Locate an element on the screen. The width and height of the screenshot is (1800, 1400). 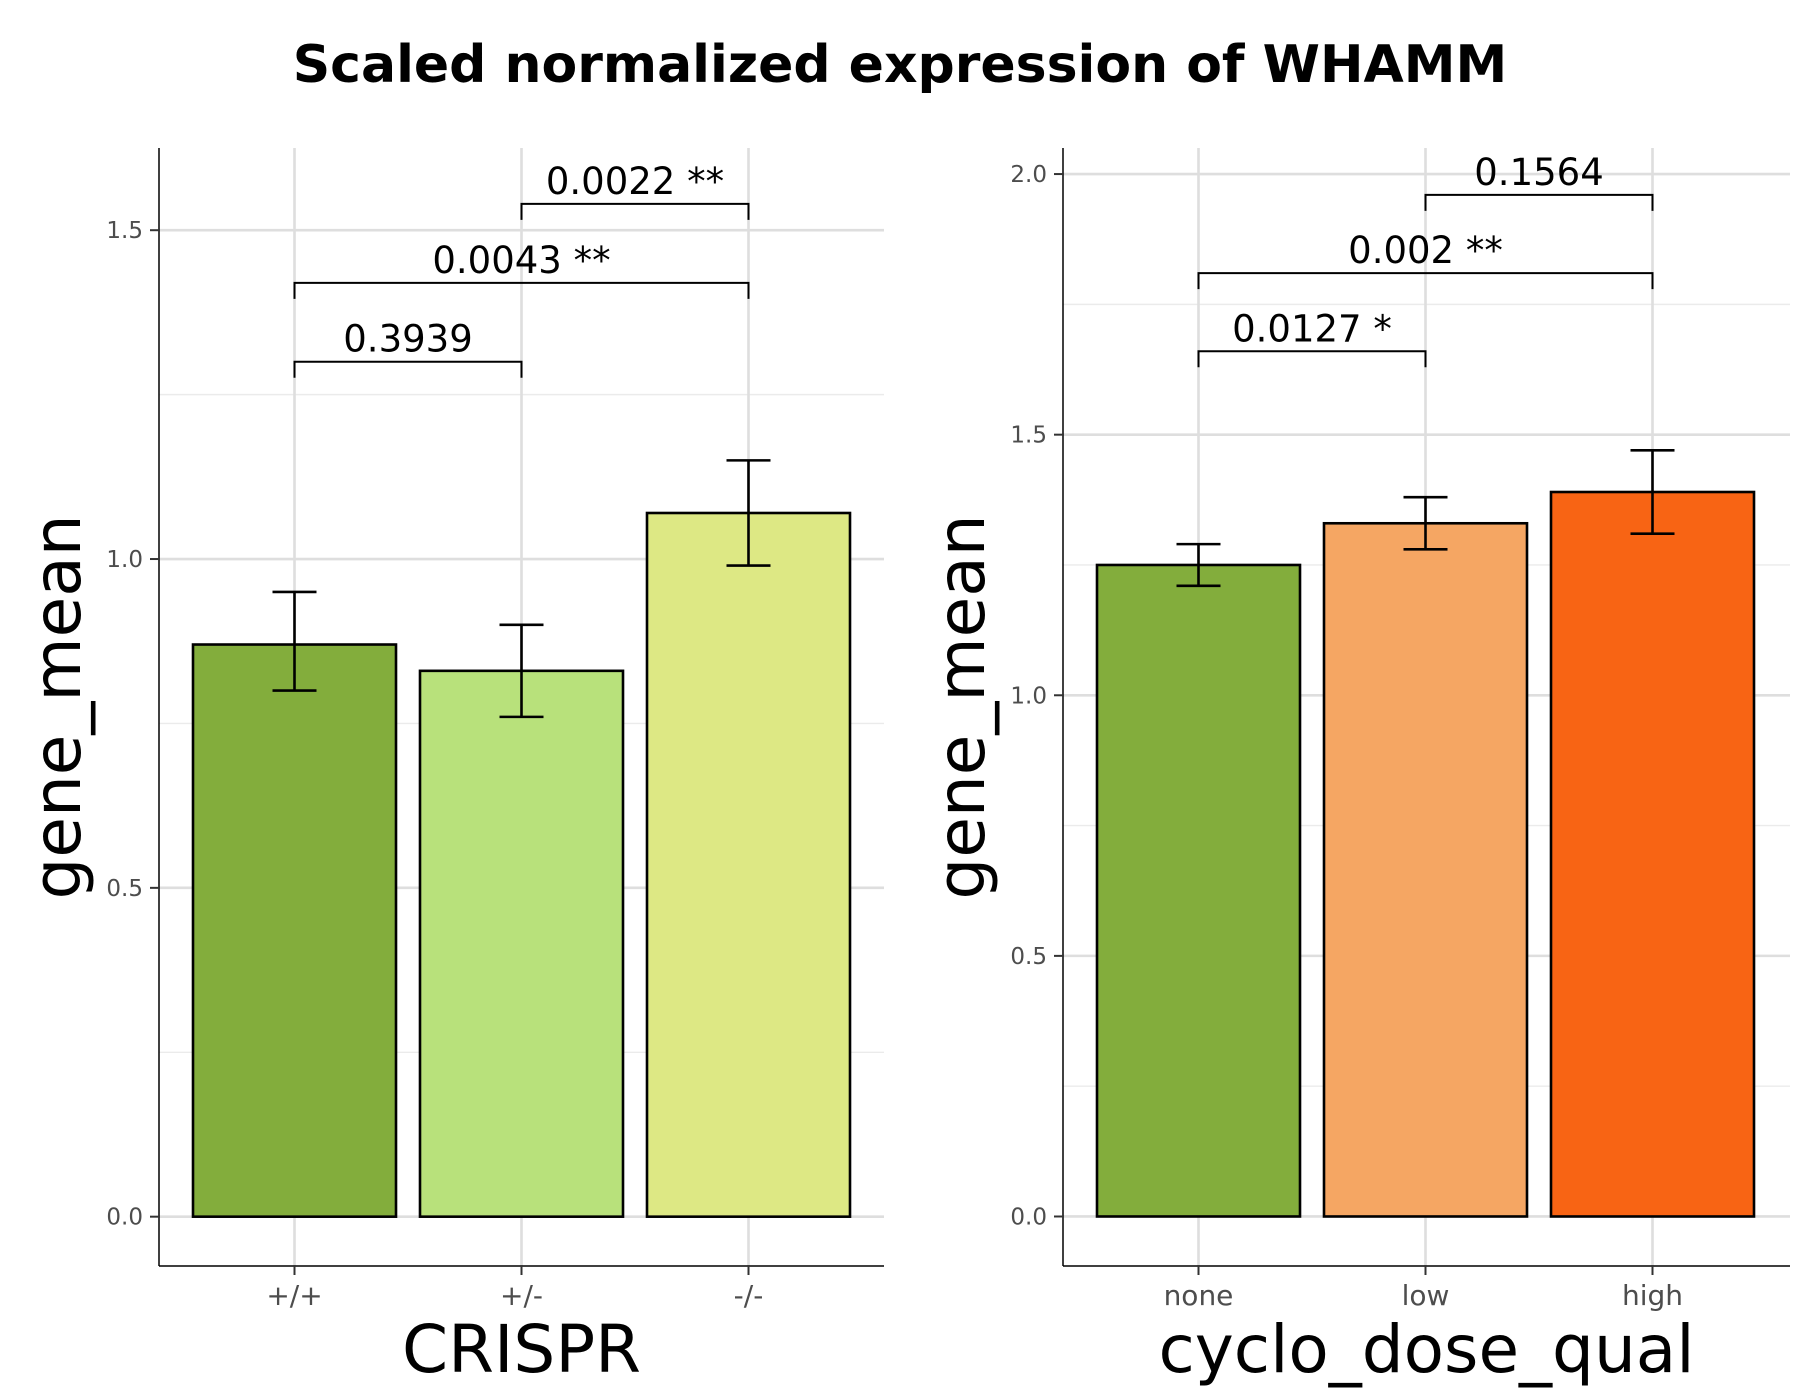
bar-none is located at coordinates (1198, 890).